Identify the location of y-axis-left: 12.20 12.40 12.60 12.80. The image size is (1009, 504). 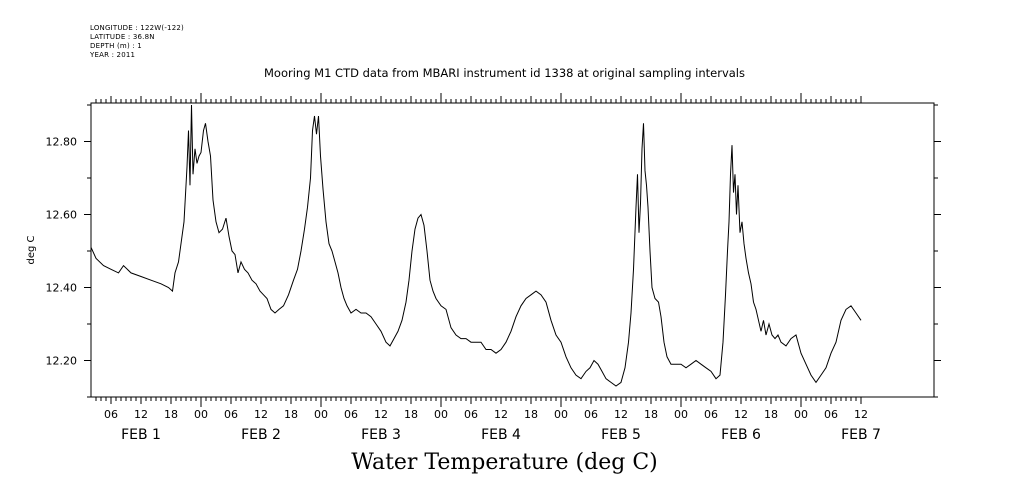
(68, 251).